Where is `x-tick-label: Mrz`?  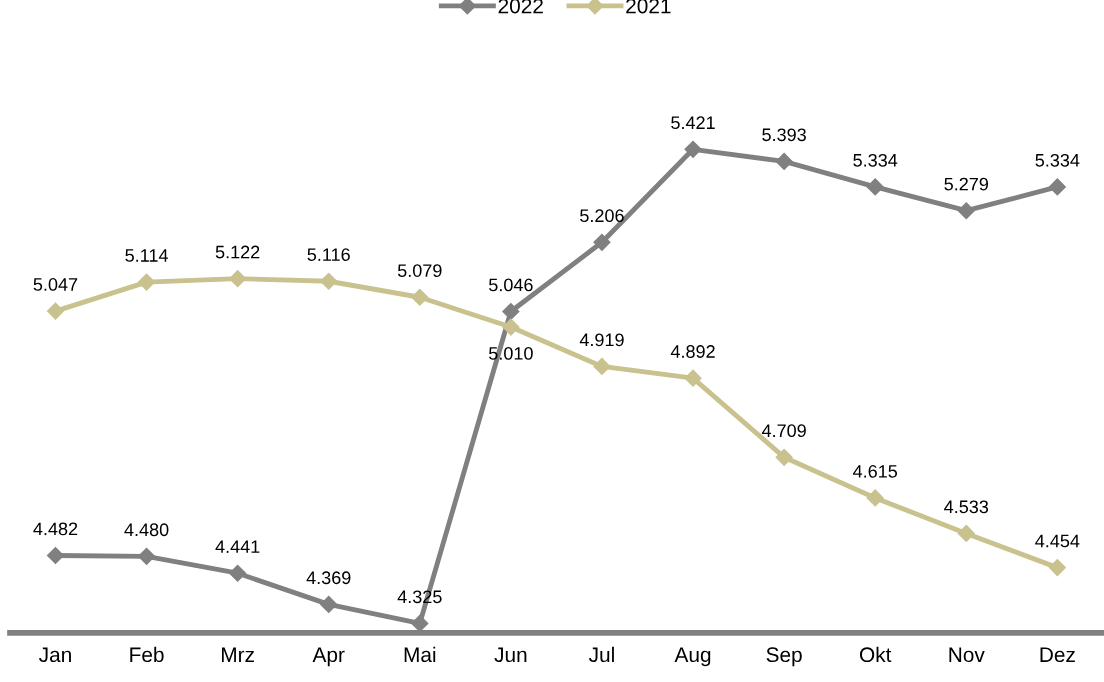 x-tick-label: Mrz is located at coordinates (237, 654).